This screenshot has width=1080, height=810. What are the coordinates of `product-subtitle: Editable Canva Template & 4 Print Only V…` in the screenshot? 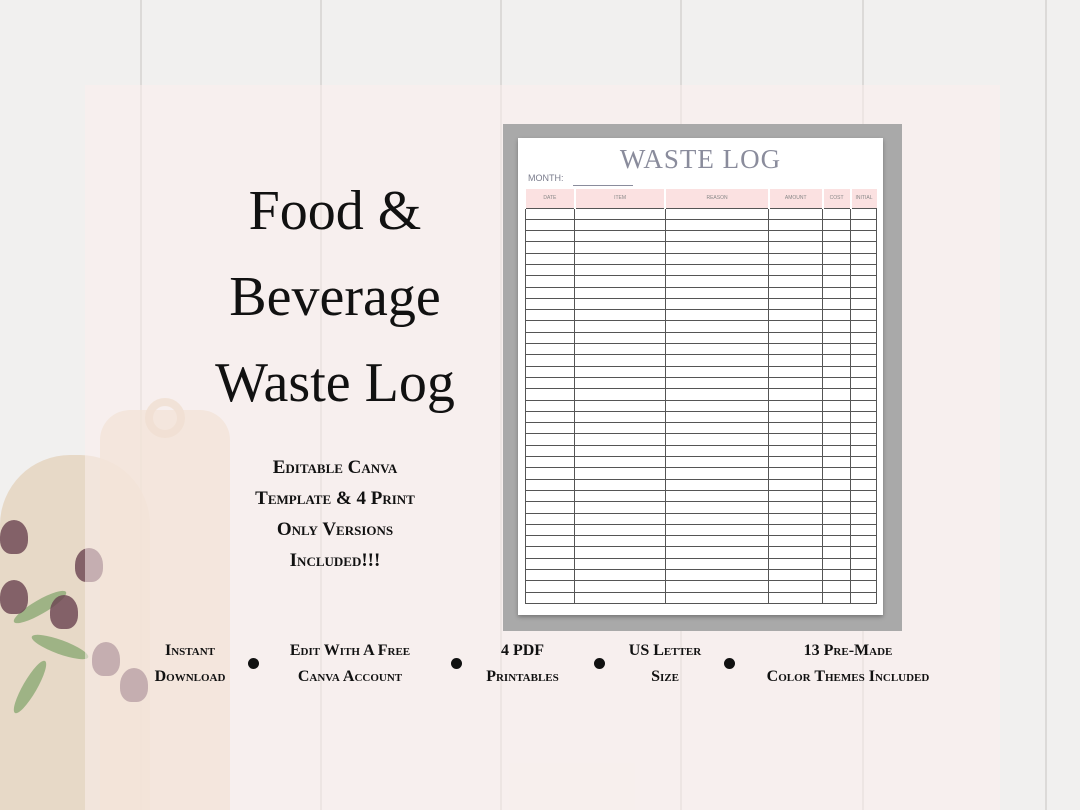 It's located at (335, 514).